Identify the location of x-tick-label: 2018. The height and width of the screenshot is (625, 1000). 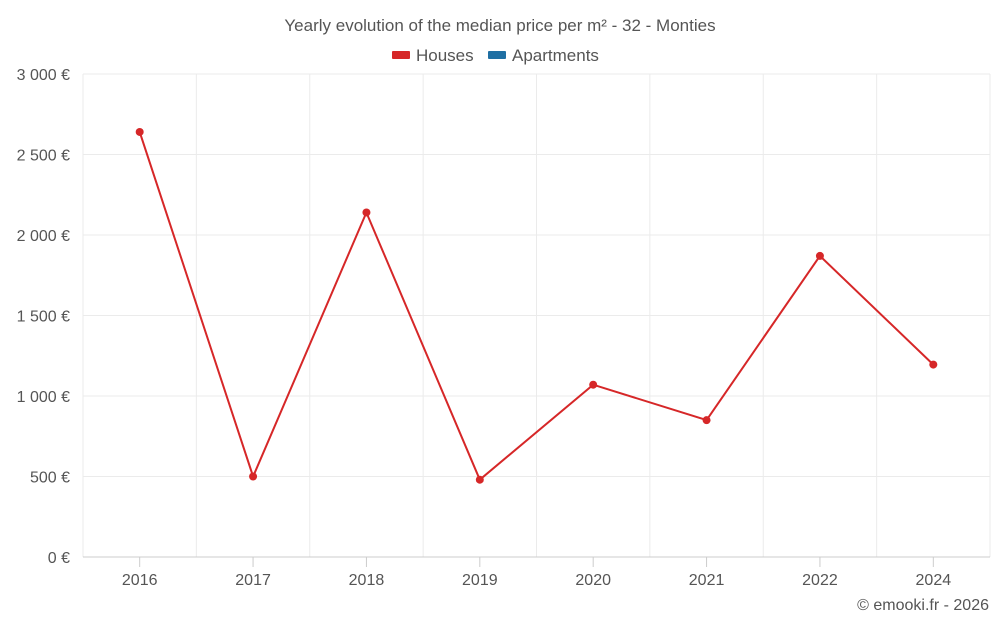
(367, 580).